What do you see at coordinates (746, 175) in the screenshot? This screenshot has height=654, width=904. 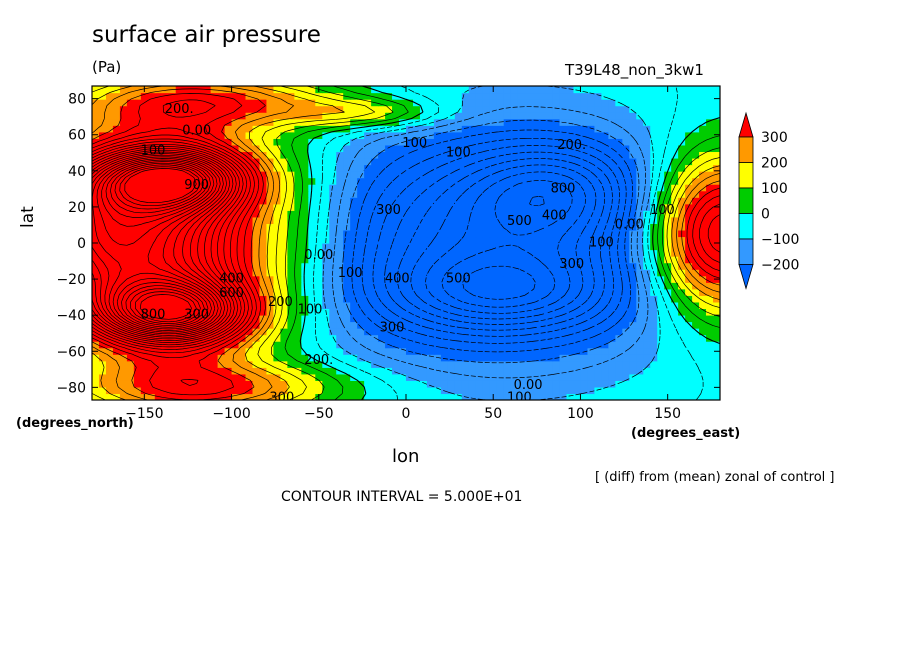 I see `colorbar-segment` at bounding box center [746, 175].